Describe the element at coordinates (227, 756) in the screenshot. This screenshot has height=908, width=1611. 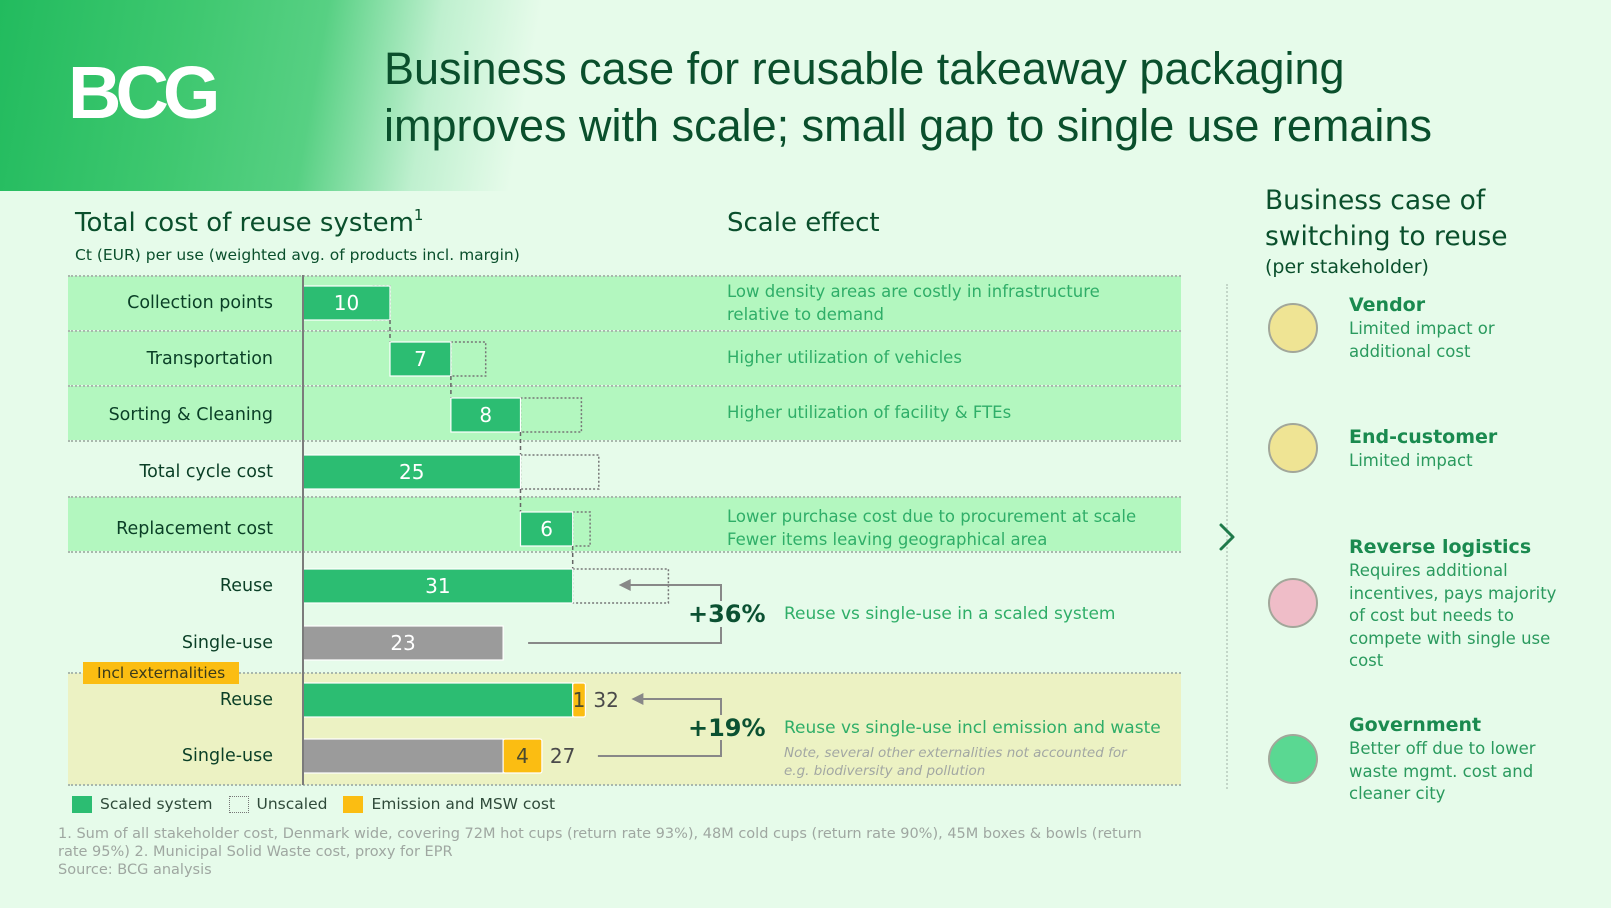
I see `row-label-single-use-ext: Single-use` at that location.